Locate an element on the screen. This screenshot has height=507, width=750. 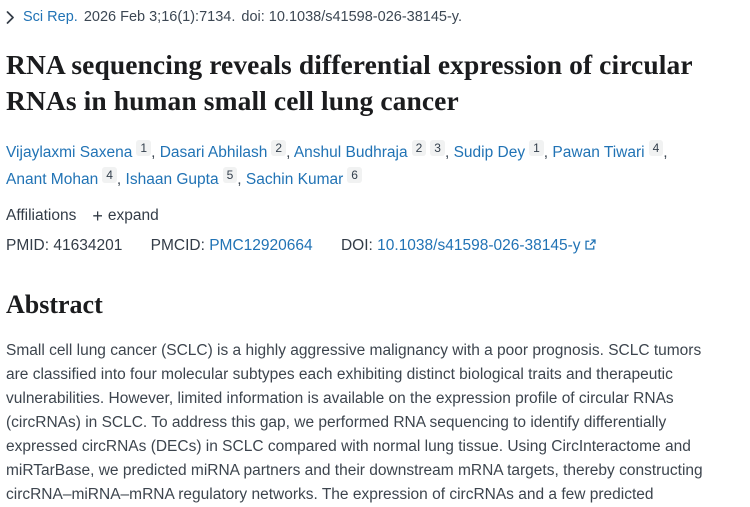
expand-affiliations-button: + expand is located at coordinates (125, 216).